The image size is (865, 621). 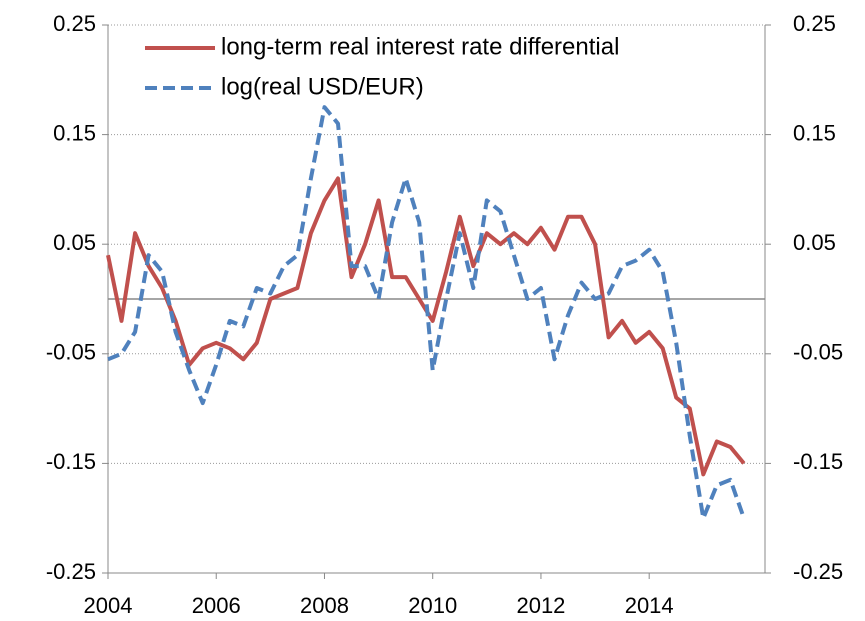 What do you see at coordinates (649, 605) in the screenshot?
I see `x-tick-label: 2014` at bounding box center [649, 605].